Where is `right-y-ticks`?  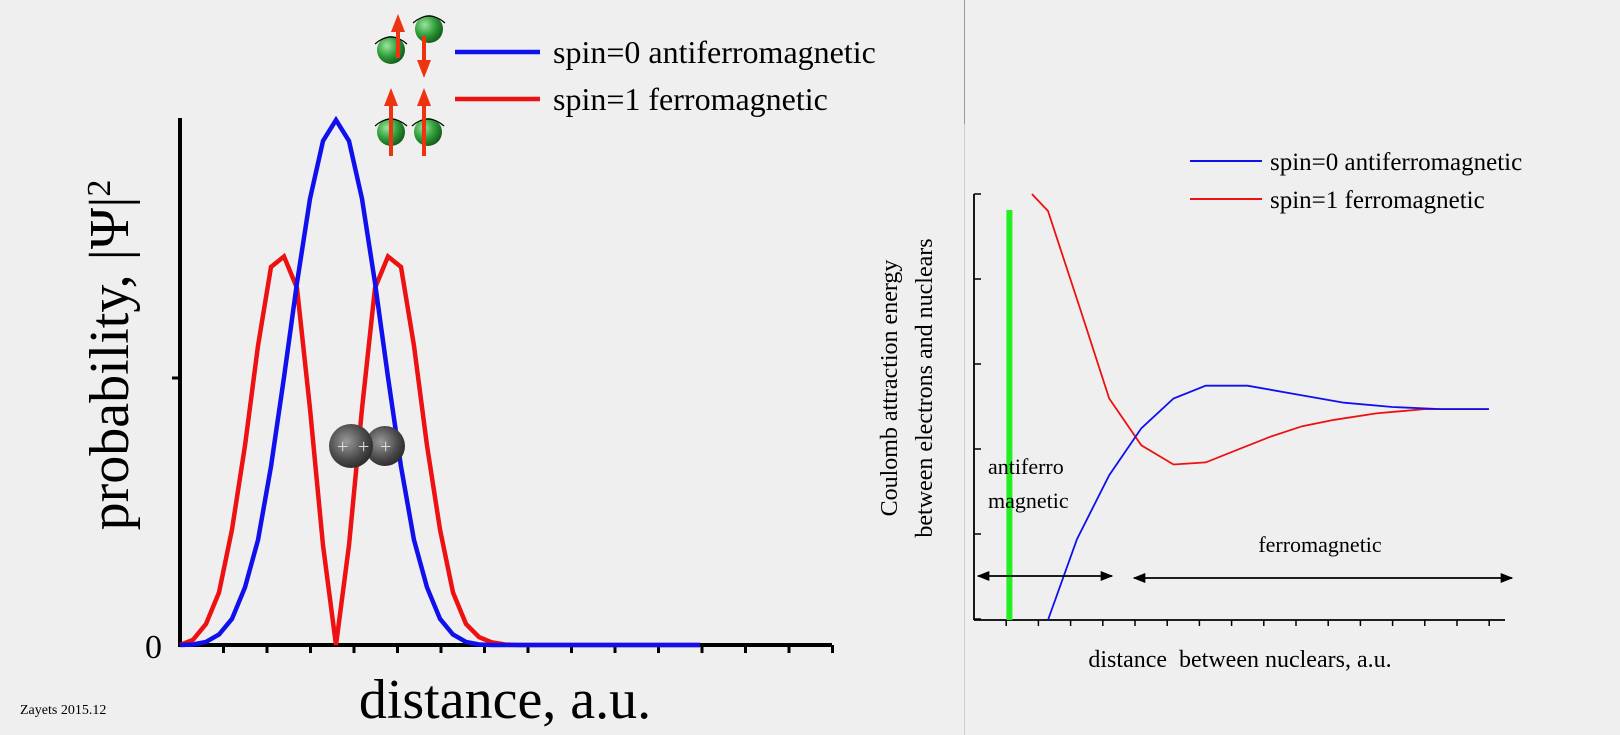 right-y-ticks is located at coordinates (977, 406).